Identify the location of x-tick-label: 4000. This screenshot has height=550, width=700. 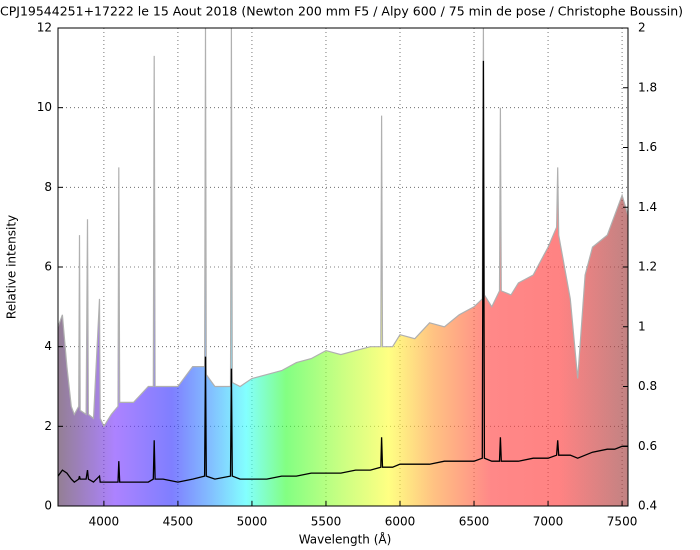
(104, 522).